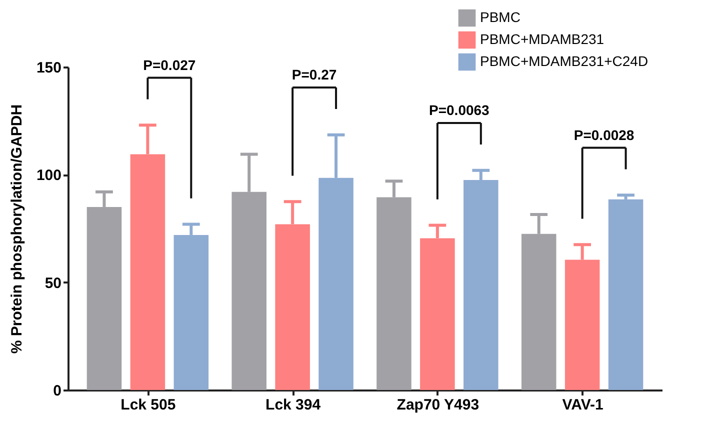 Image resolution: width=702 pixels, height=422 pixels. I want to click on legend-label: PBMC+MDAMB231+C24D, so click(564, 61).